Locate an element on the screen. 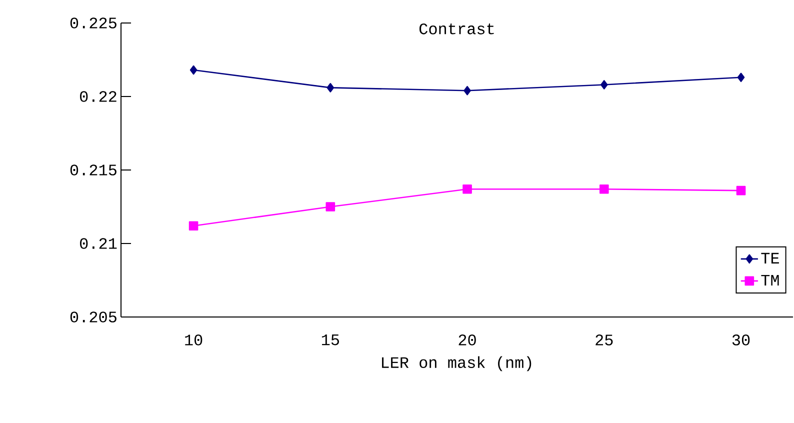  y-tick-label: 0.225 is located at coordinates (93, 23).